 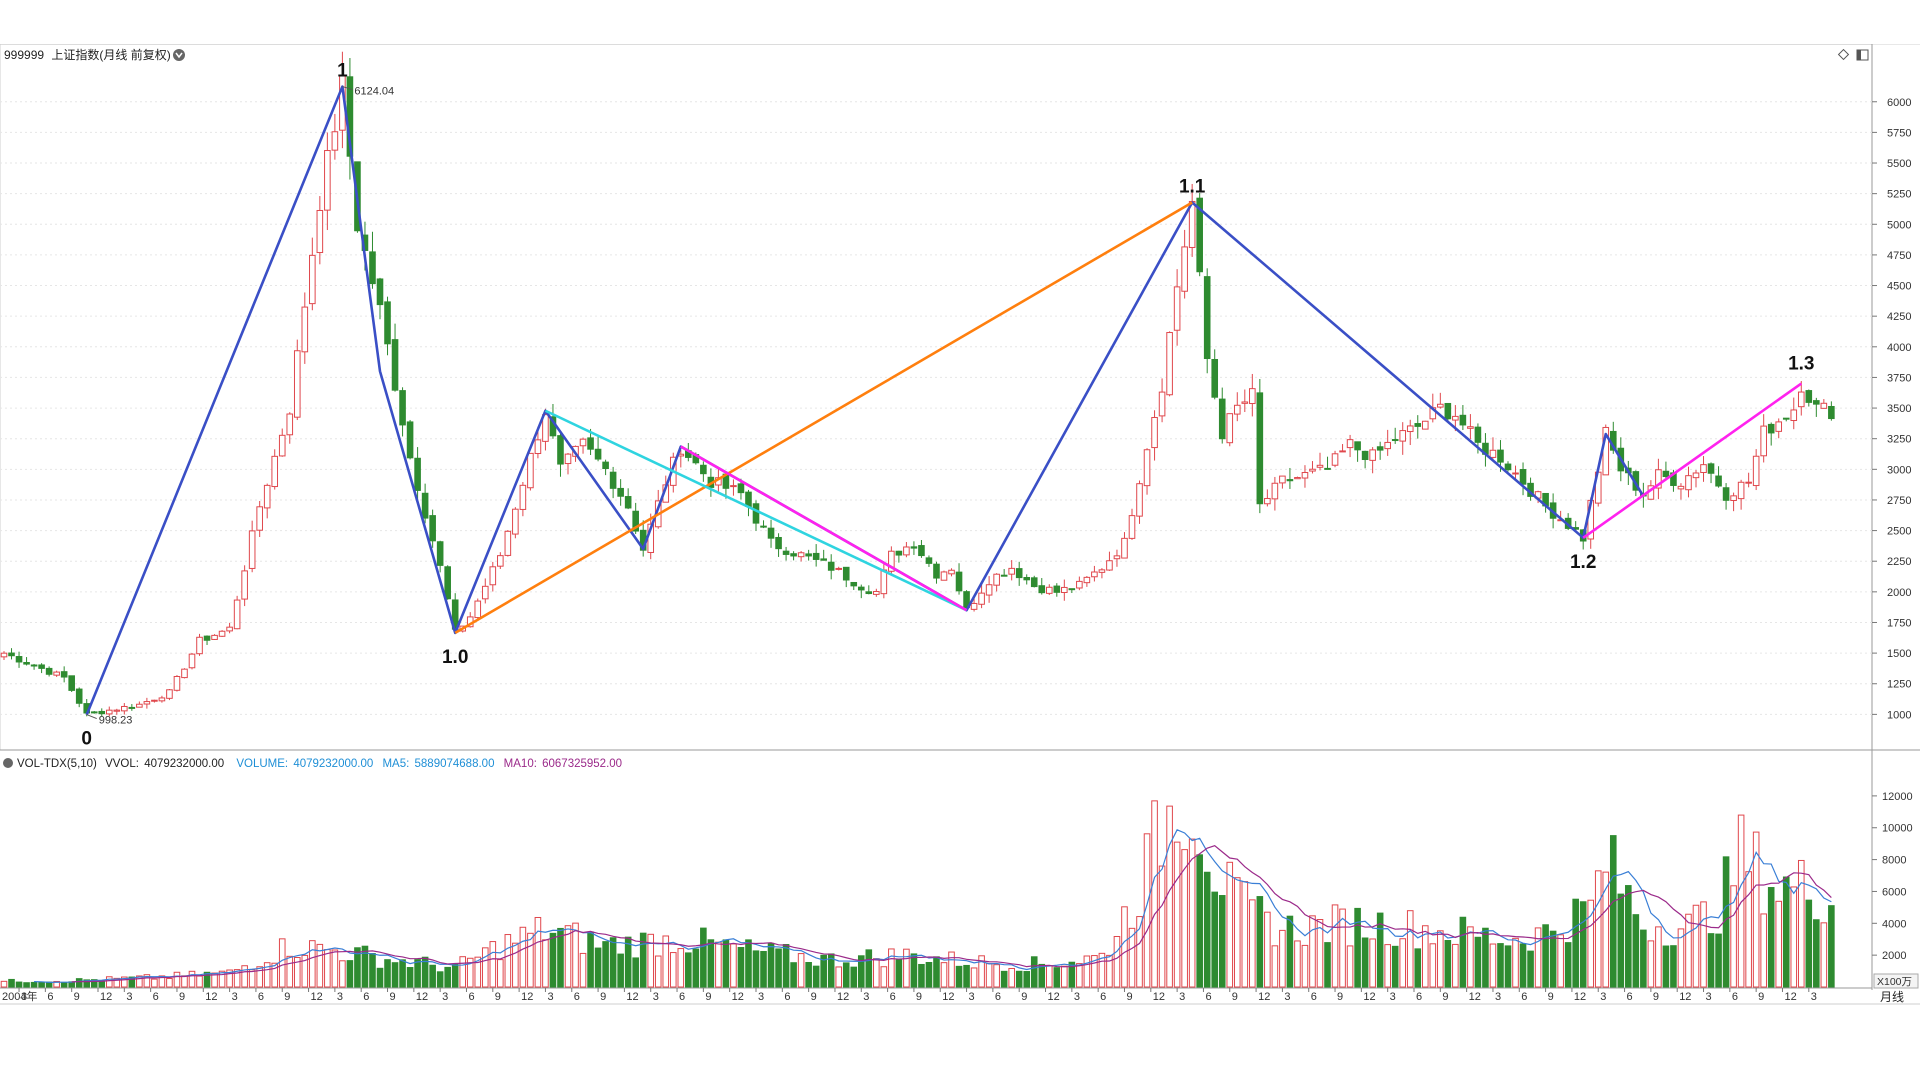 I want to click on price-tick-label: 3250, so click(x=1899, y=440).